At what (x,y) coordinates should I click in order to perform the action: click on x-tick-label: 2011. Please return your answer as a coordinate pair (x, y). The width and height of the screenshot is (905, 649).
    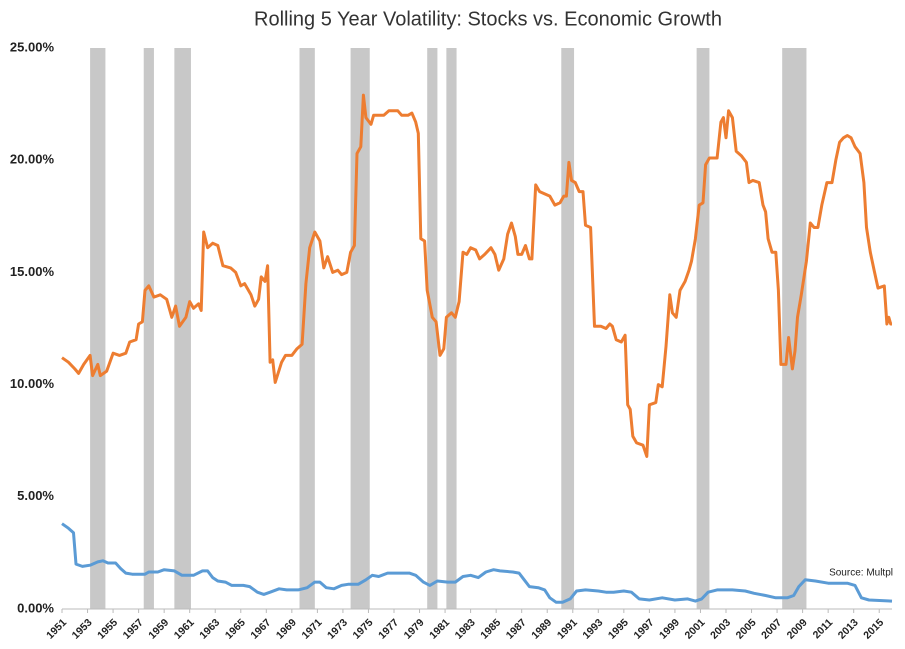
    Looking at the image, I should click on (823, 628).